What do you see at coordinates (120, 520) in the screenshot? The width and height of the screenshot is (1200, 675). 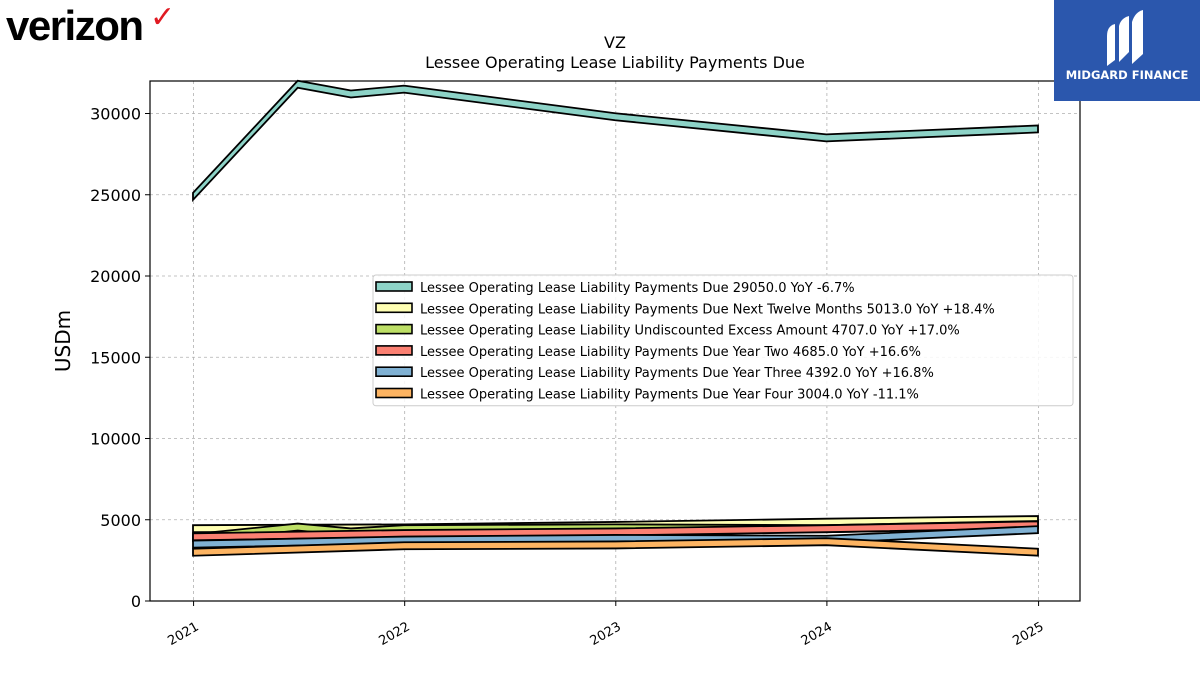 I see `y-tick-label: 5000` at bounding box center [120, 520].